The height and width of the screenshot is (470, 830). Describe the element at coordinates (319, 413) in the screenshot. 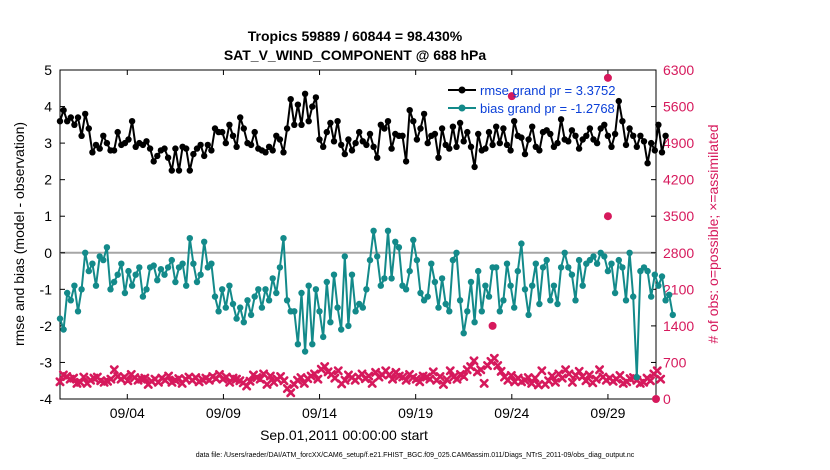

I see `x-tick-label: 09/14` at that location.